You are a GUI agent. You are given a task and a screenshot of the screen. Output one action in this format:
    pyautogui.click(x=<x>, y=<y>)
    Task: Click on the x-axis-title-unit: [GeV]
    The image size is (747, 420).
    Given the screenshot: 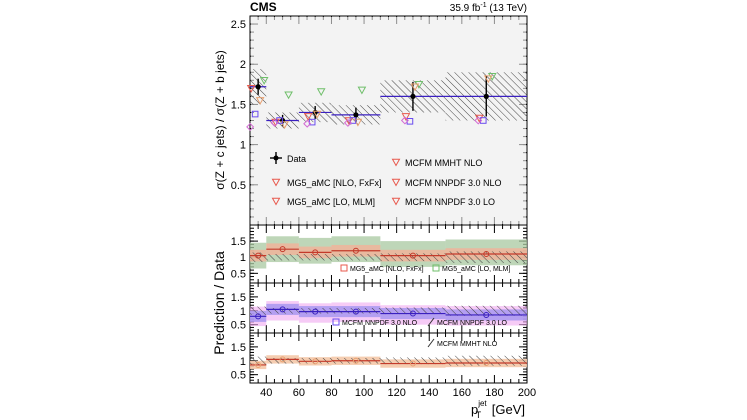 What is the action you would take?
    pyautogui.click(x=506, y=409)
    